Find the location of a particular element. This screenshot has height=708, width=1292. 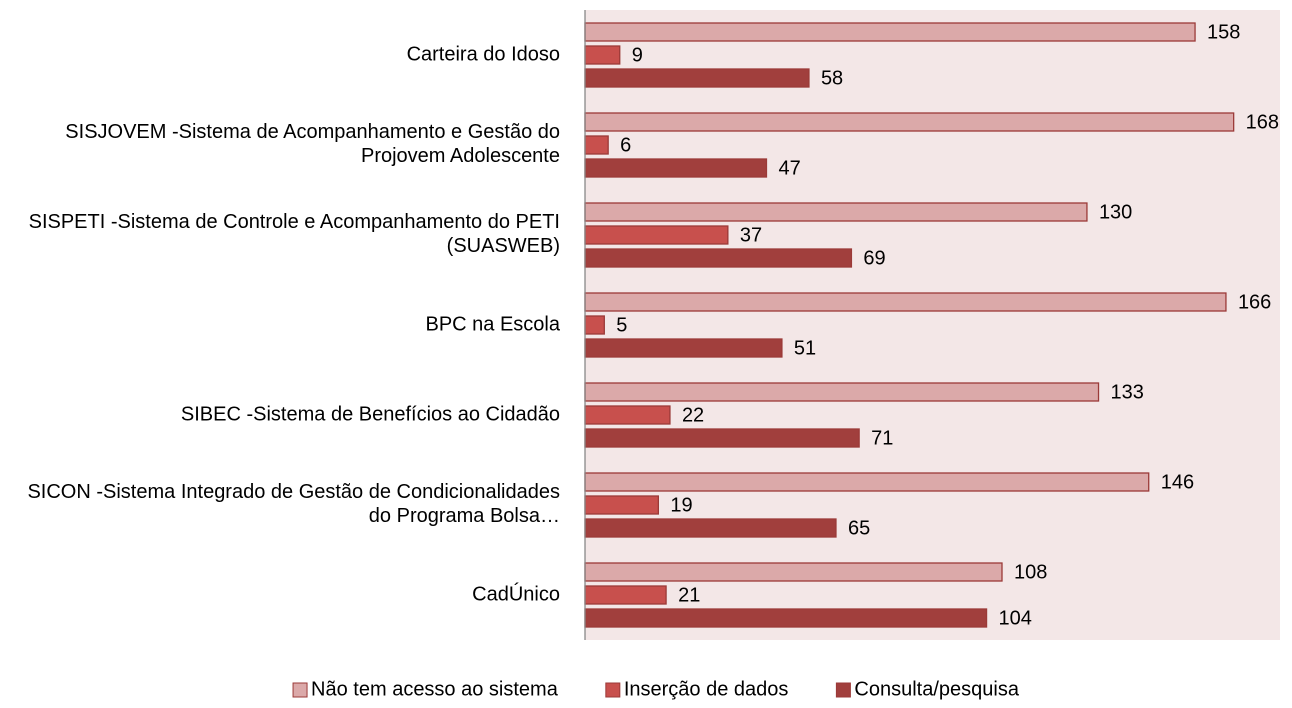

data-label: 58 is located at coordinates (832, 78).